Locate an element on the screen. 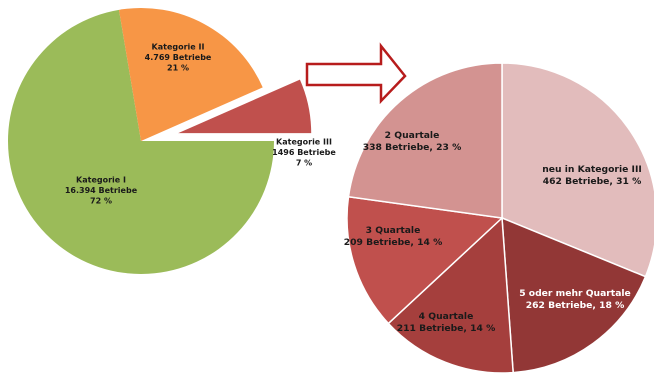 The width and height of the screenshot is (654, 377). pie-kategorie-ii-label-line-1: Kategorie II is located at coordinates (178, 47).